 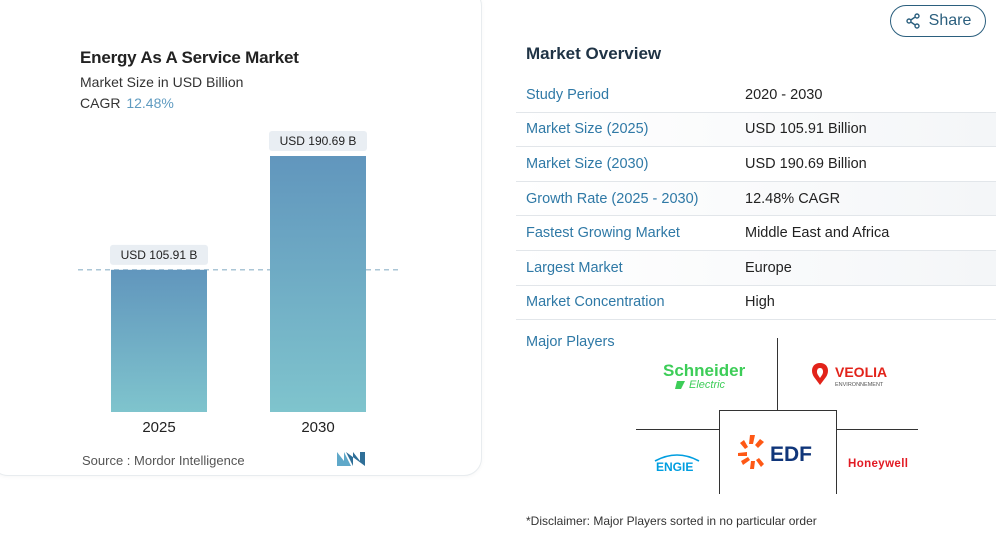 I want to click on svg-text: EDF, so click(x=791, y=454).